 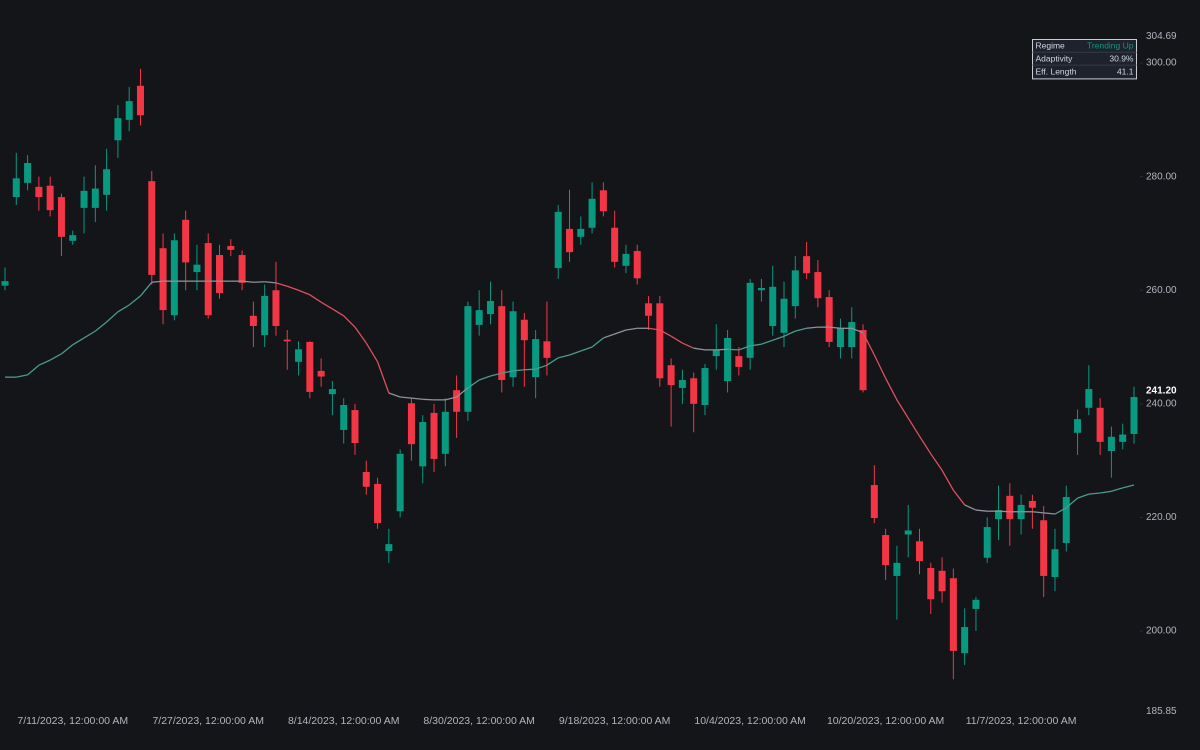 What do you see at coordinates (1110, 46) in the screenshot?
I see `info-value: Trending Up` at bounding box center [1110, 46].